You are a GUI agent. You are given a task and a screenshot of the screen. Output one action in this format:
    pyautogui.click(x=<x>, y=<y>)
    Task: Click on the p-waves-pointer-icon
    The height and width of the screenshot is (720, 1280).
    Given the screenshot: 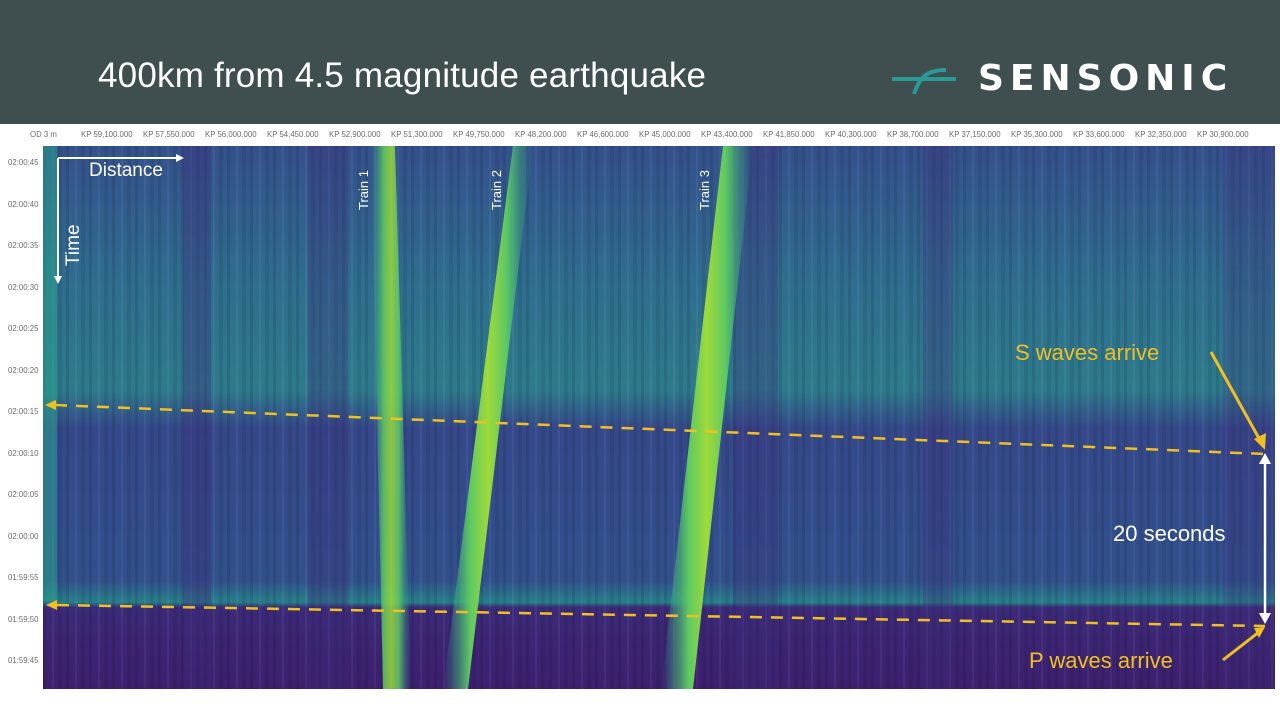 What is the action you would take?
    pyautogui.click(x=1259, y=632)
    